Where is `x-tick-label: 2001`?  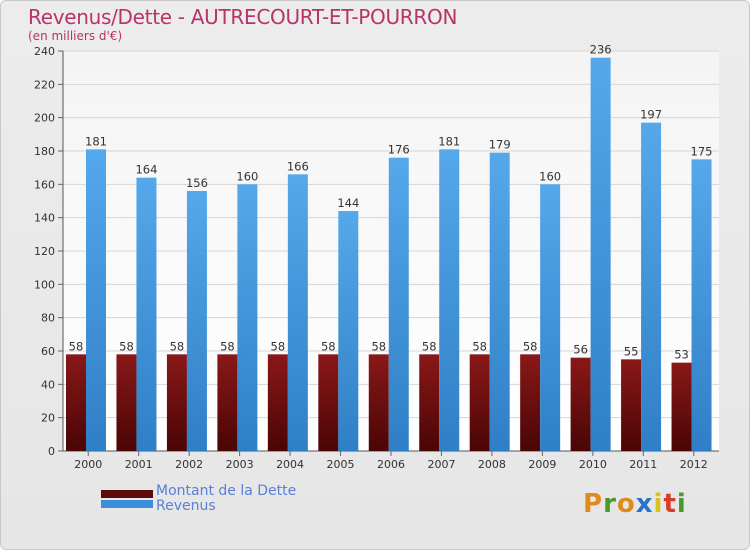
x-tick-label: 2001 is located at coordinates (139, 464).